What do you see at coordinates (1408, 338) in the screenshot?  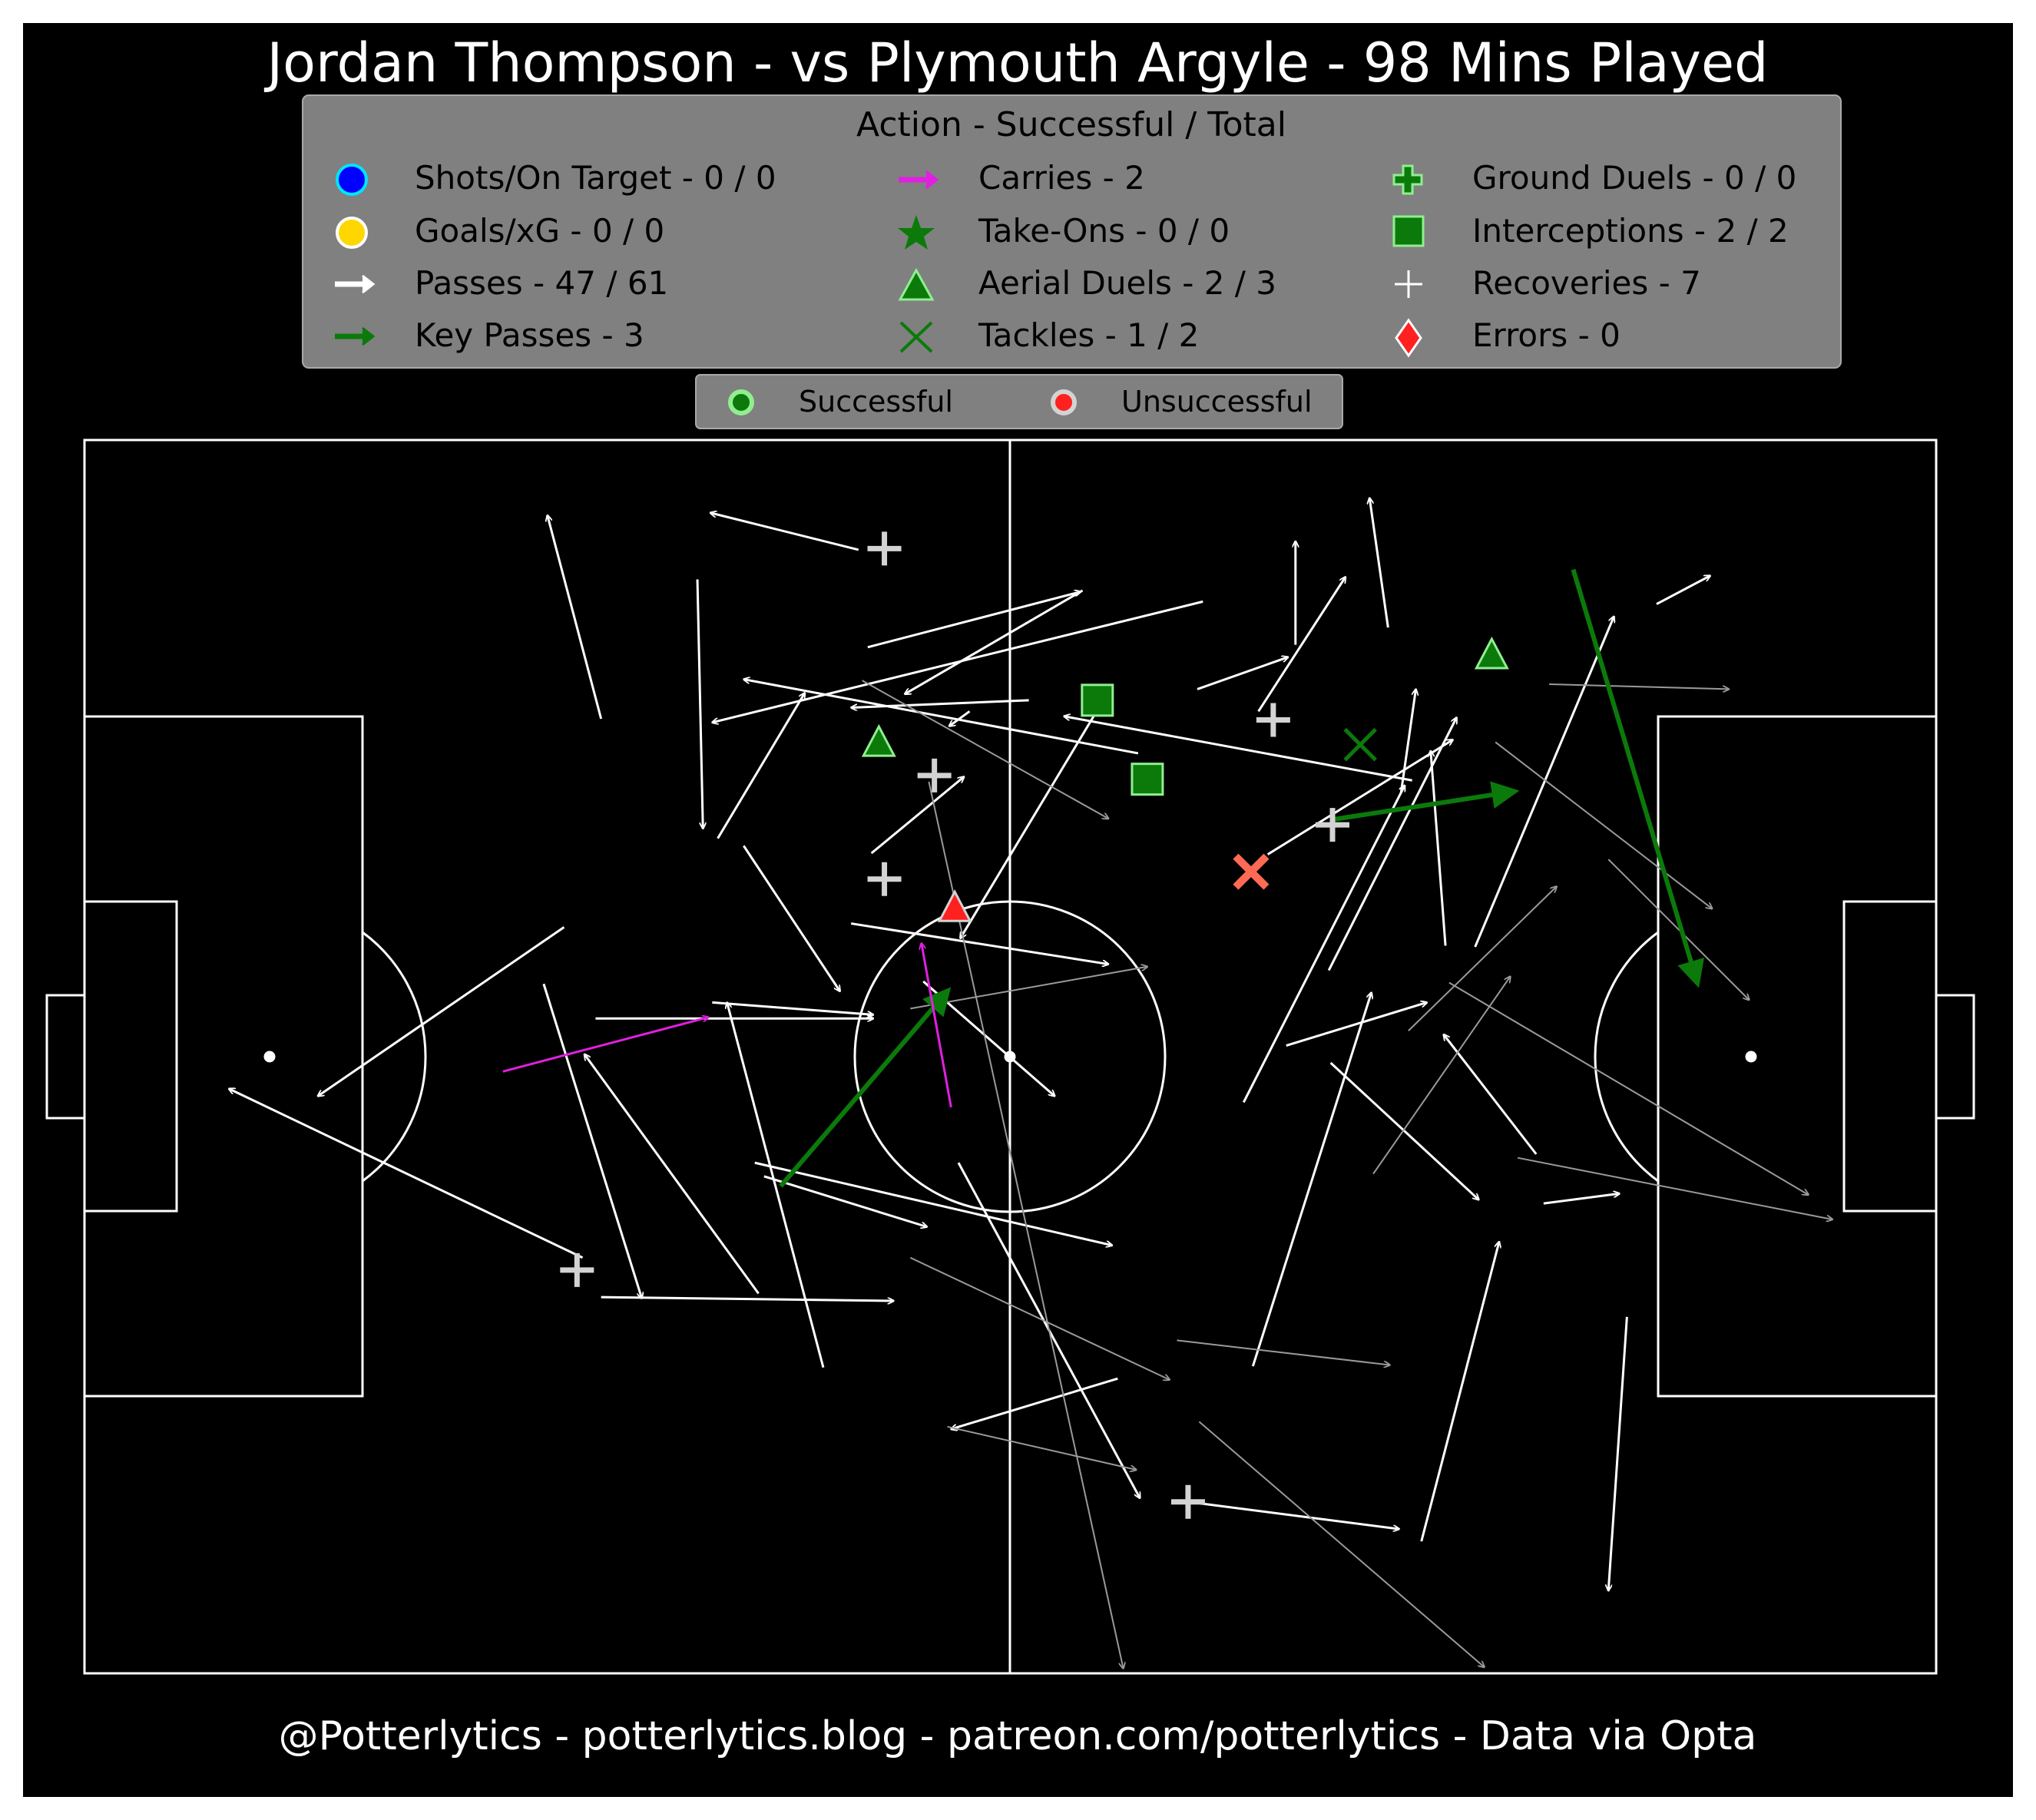 I see `error-diamond-icon` at bounding box center [1408, 338].